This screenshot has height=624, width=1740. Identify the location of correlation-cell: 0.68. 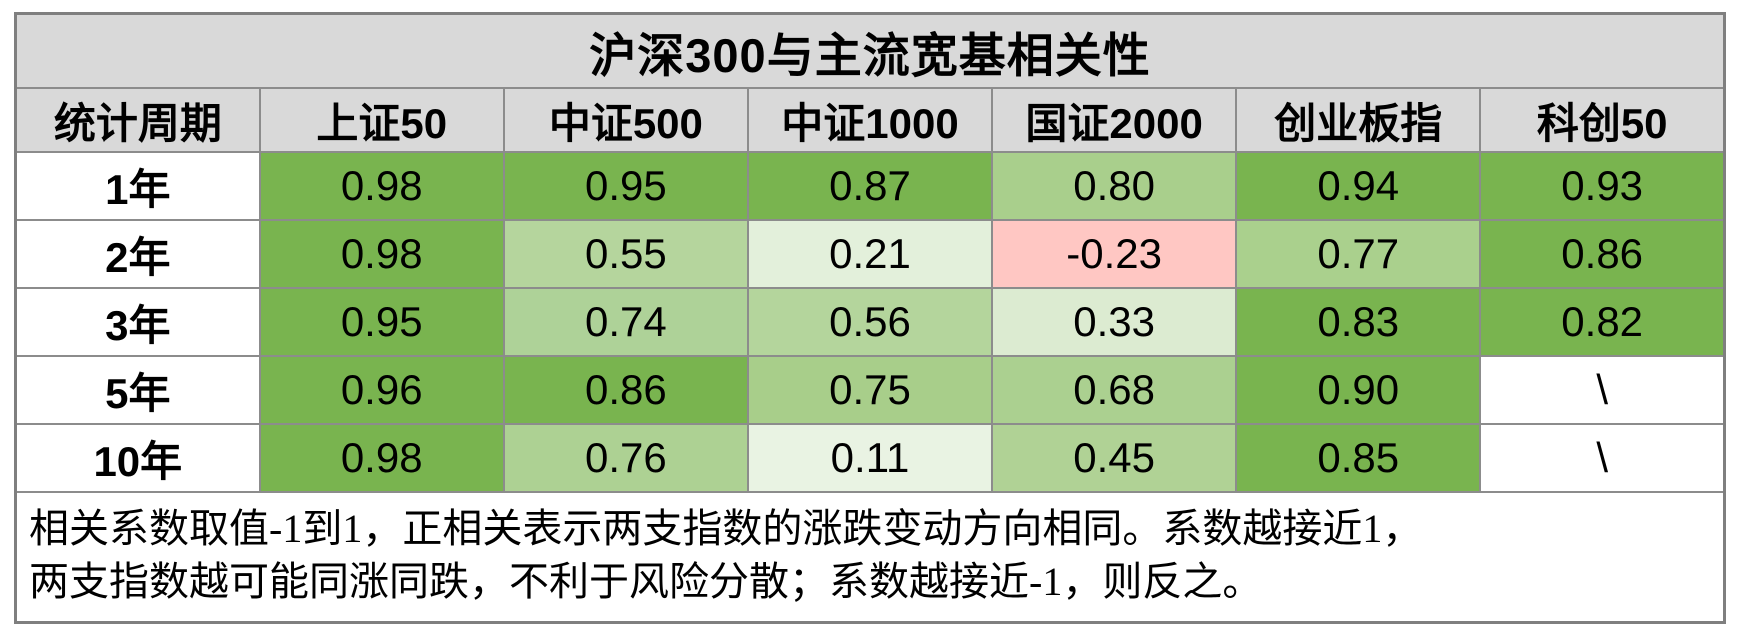
(1114, 390).